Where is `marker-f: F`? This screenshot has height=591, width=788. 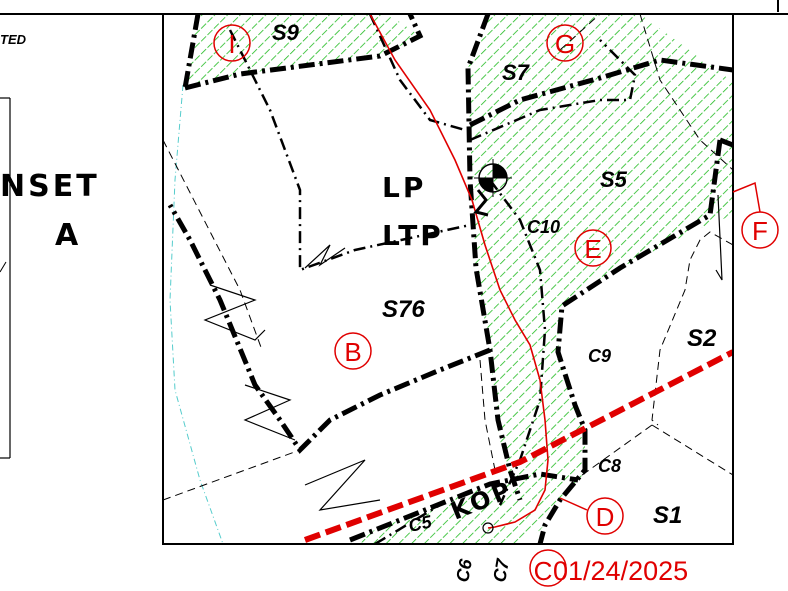
marker-f: F is located at coordinates (755, 215).